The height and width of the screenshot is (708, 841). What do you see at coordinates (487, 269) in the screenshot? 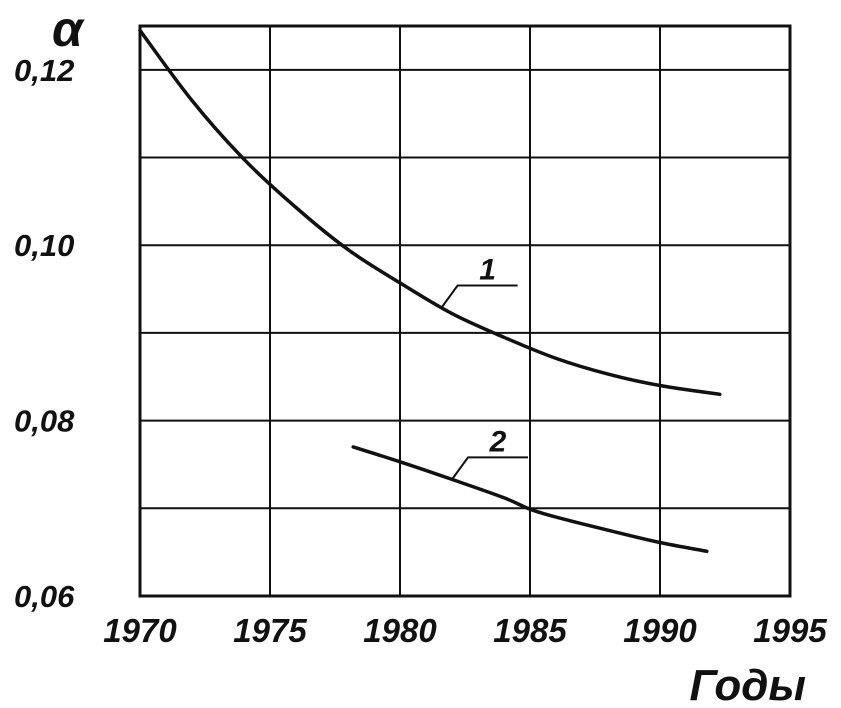
I see `series-label-1: 1` at bounding box center [487, 269].